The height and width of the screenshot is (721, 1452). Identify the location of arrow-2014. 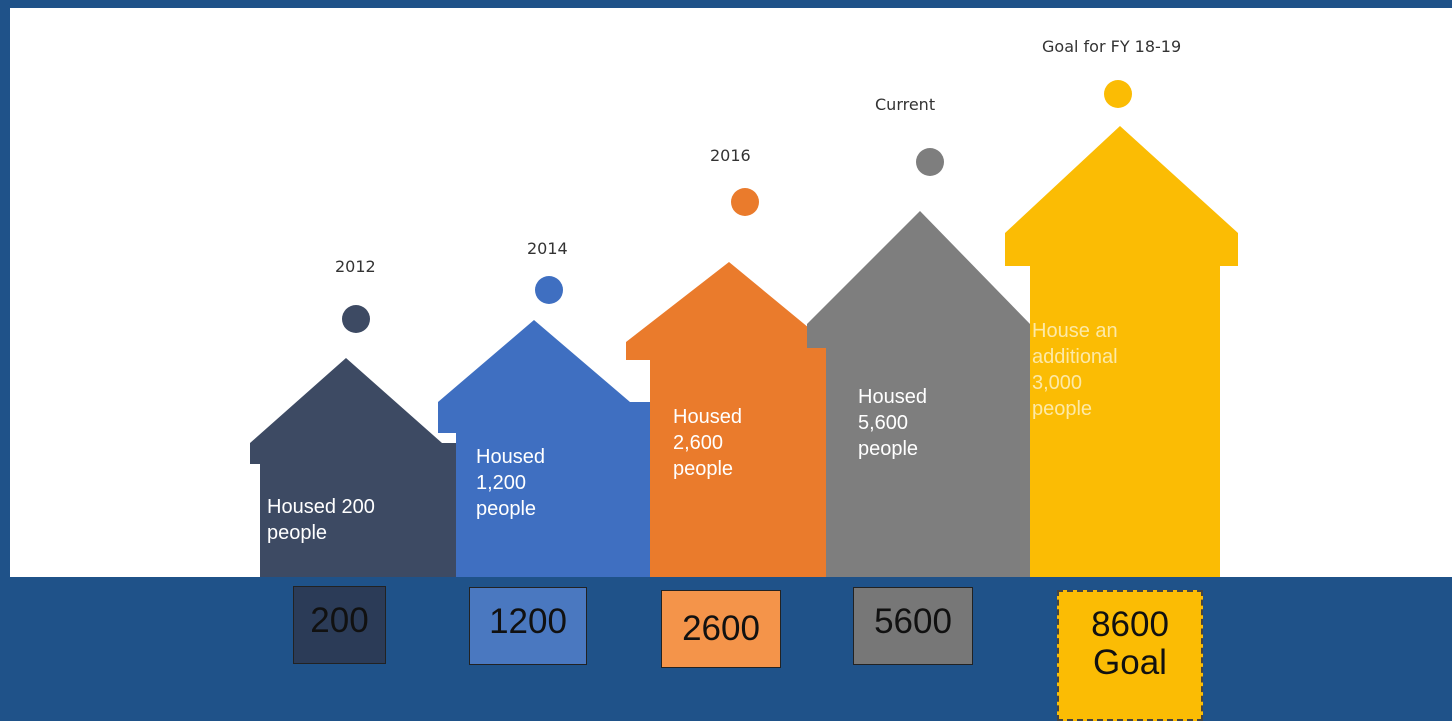
(544, 448).